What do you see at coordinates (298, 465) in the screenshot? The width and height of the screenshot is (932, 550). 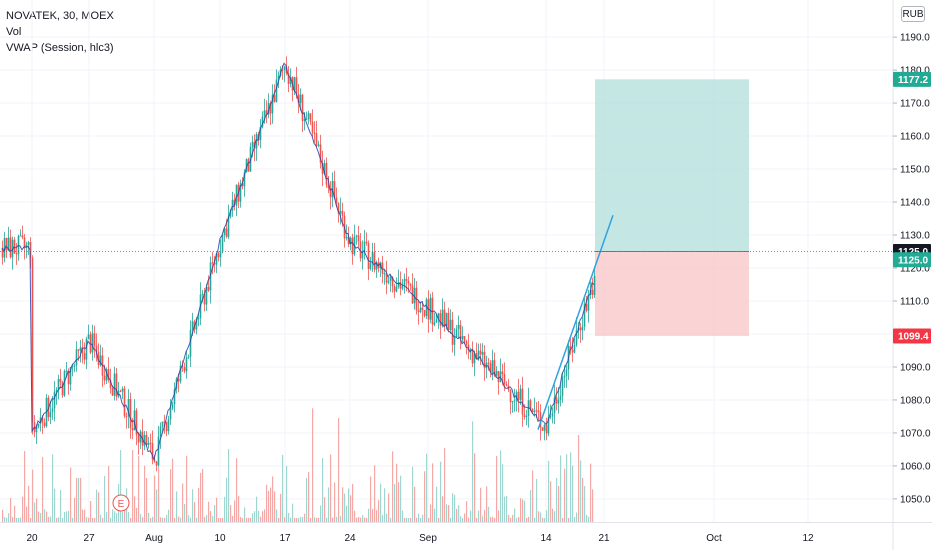 I see `volume-bars` at bounding box center [298, 465].